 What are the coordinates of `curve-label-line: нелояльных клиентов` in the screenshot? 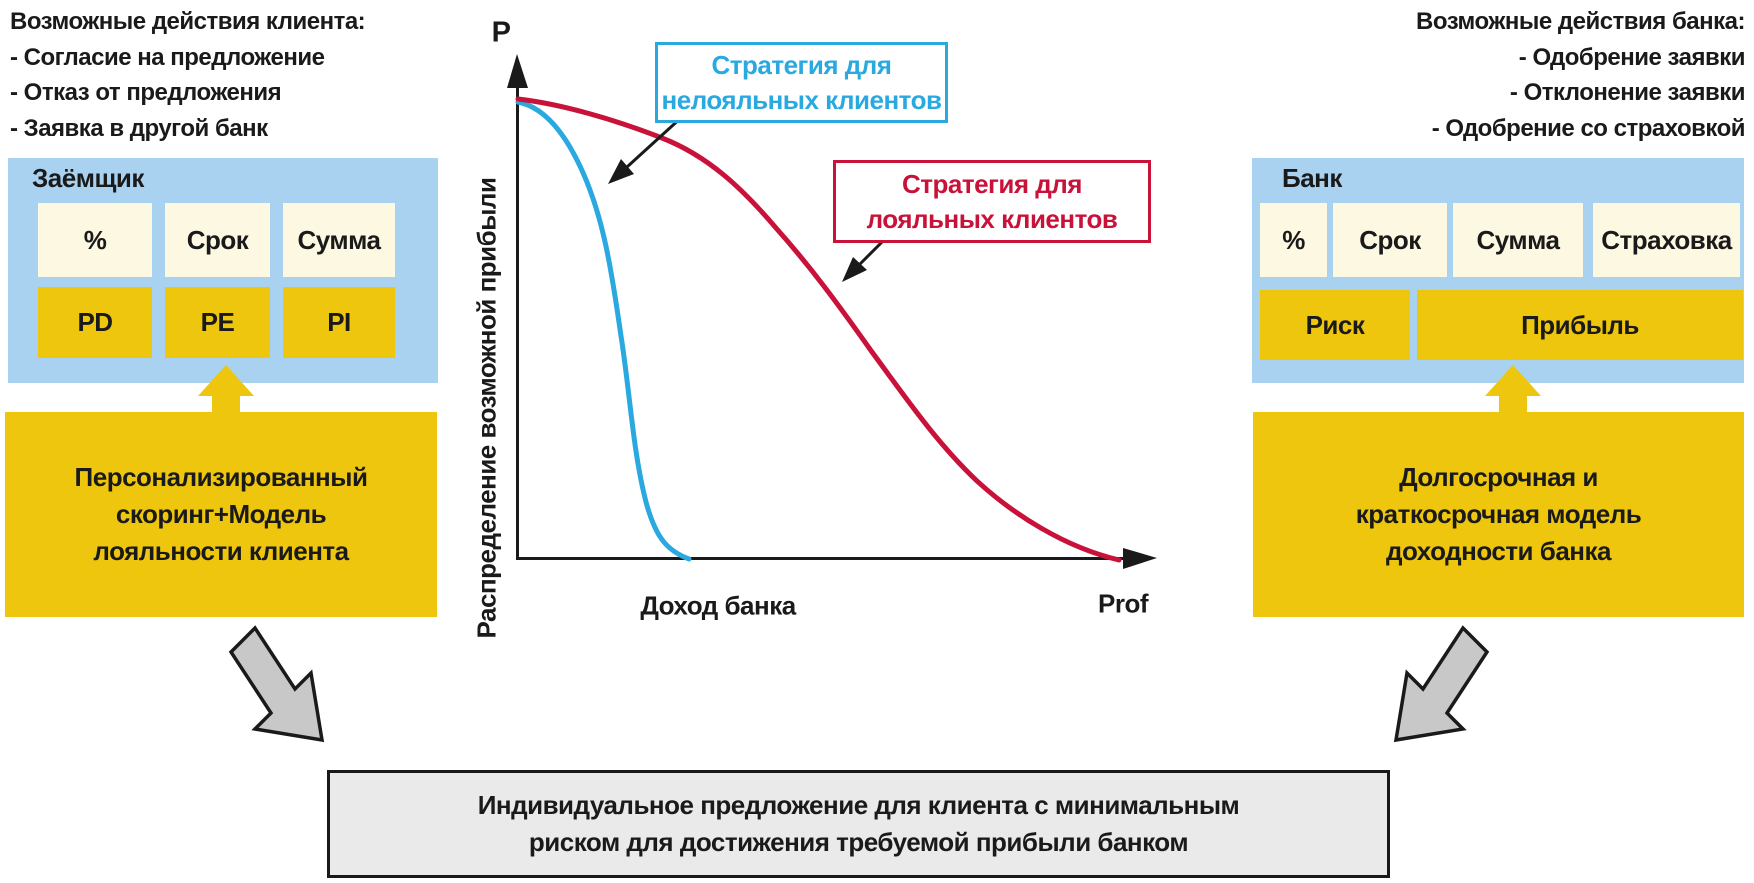 It's located at (801, 99).